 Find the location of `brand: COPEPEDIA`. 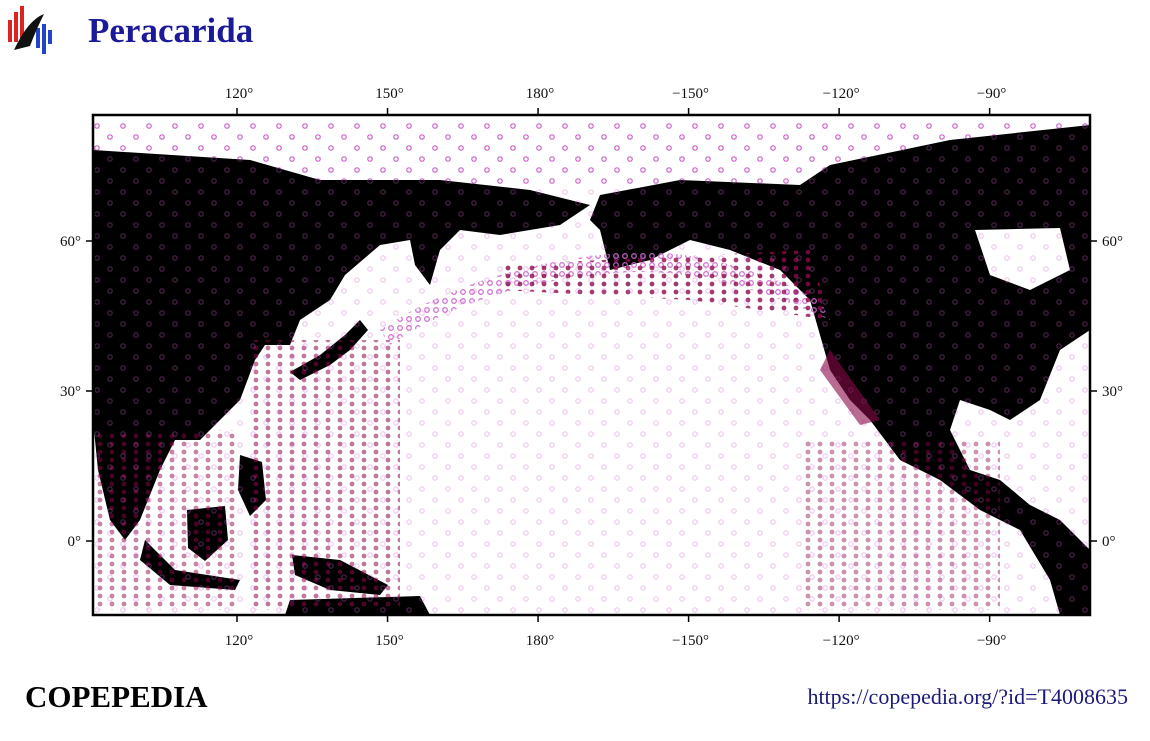

brand: COPEPEDIA is located at coordinates (116, 696).